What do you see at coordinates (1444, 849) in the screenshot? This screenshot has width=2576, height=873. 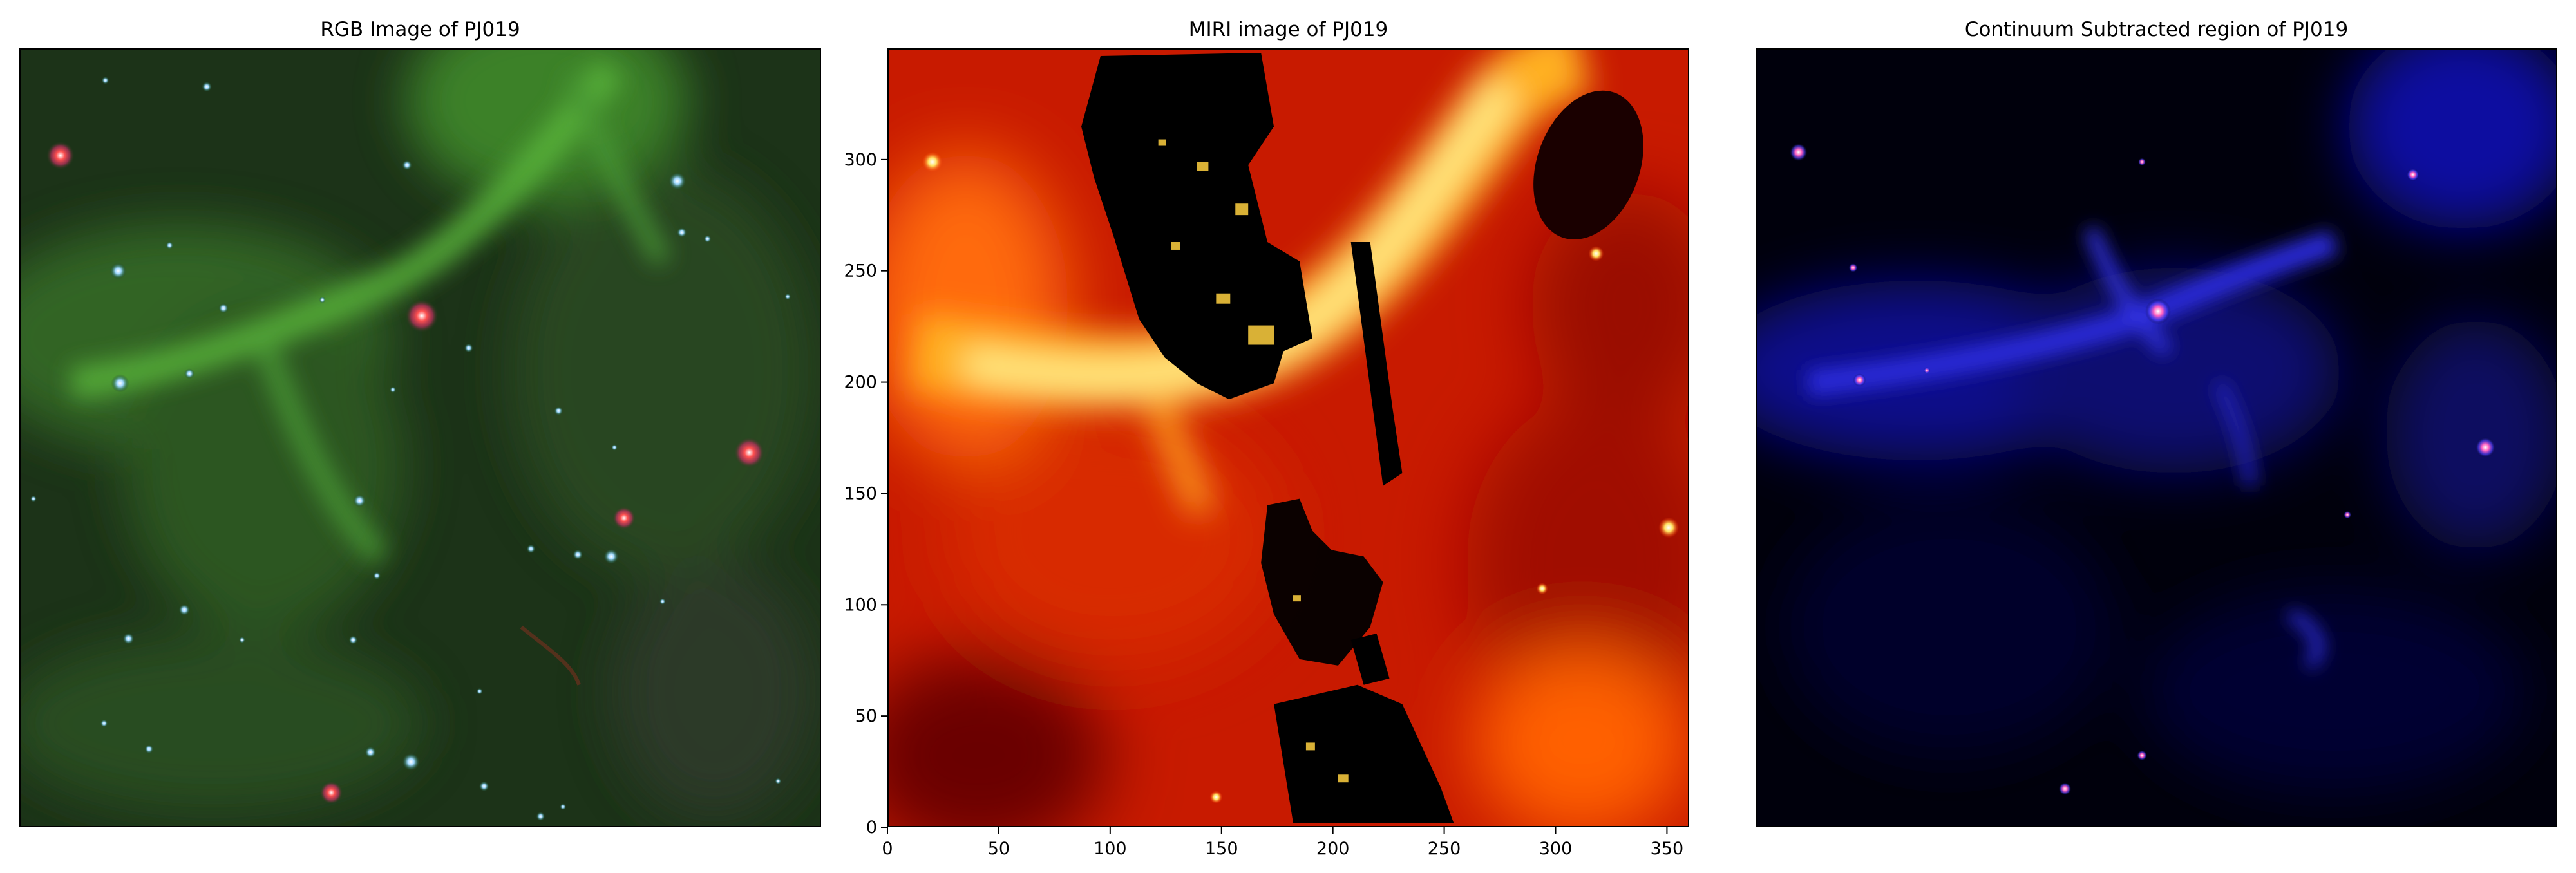 I see `x-tick-label: 250` at bounding box center [1444, 849].